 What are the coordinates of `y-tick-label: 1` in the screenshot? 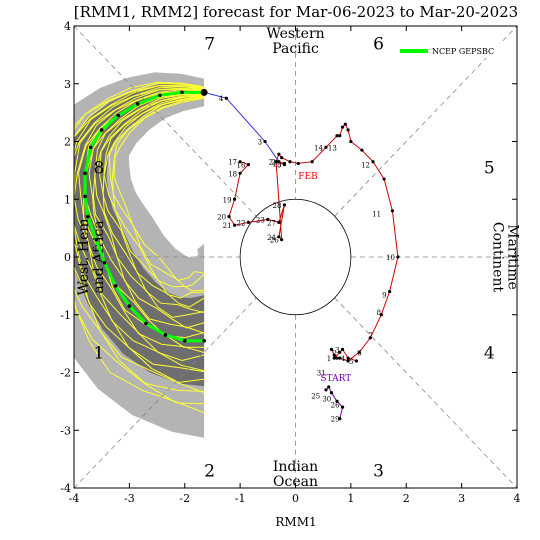 It's located at (67, 199).